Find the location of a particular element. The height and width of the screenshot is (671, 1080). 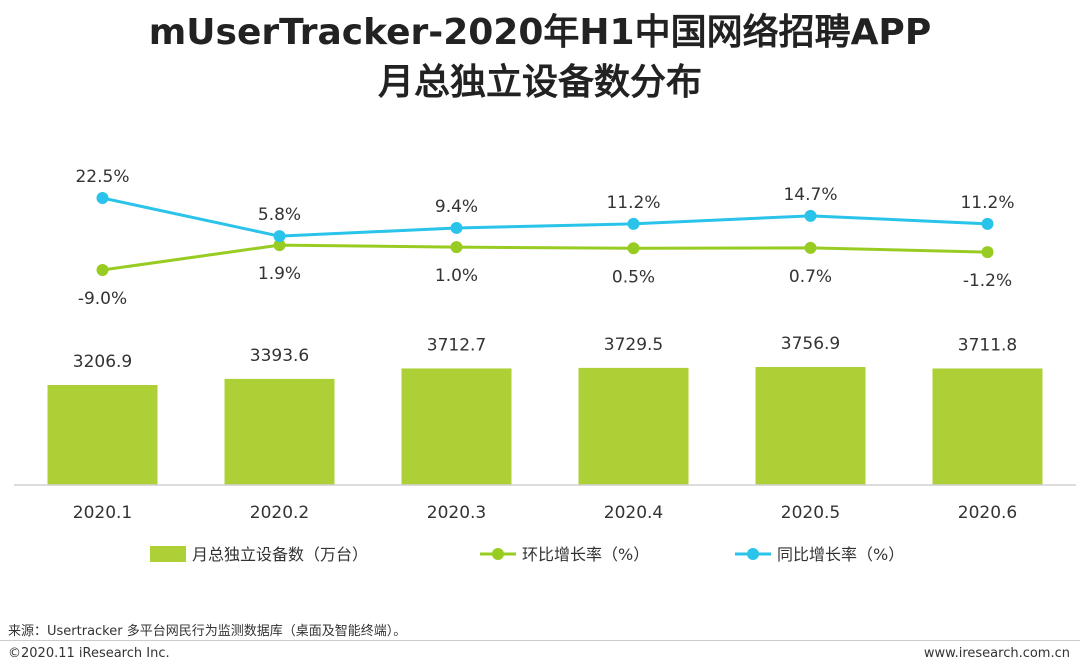

yoy-value-label: 14.7% is located at coordinates (810, 195).